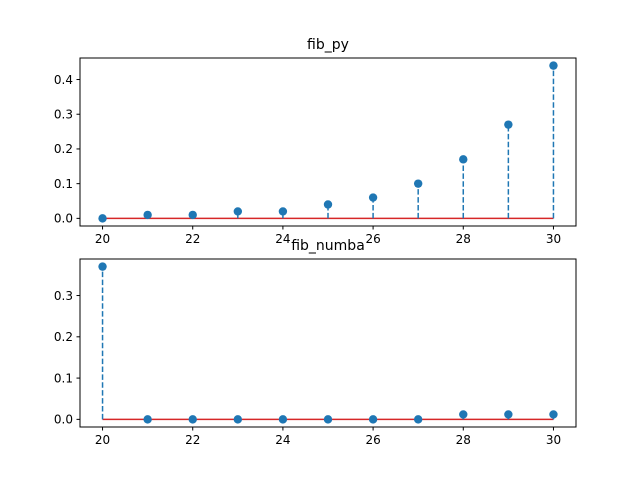 Image resolution: width=640 pixels, height=480 pixels. I want to click on y-tick-label: 0.4, so click(63, 80).